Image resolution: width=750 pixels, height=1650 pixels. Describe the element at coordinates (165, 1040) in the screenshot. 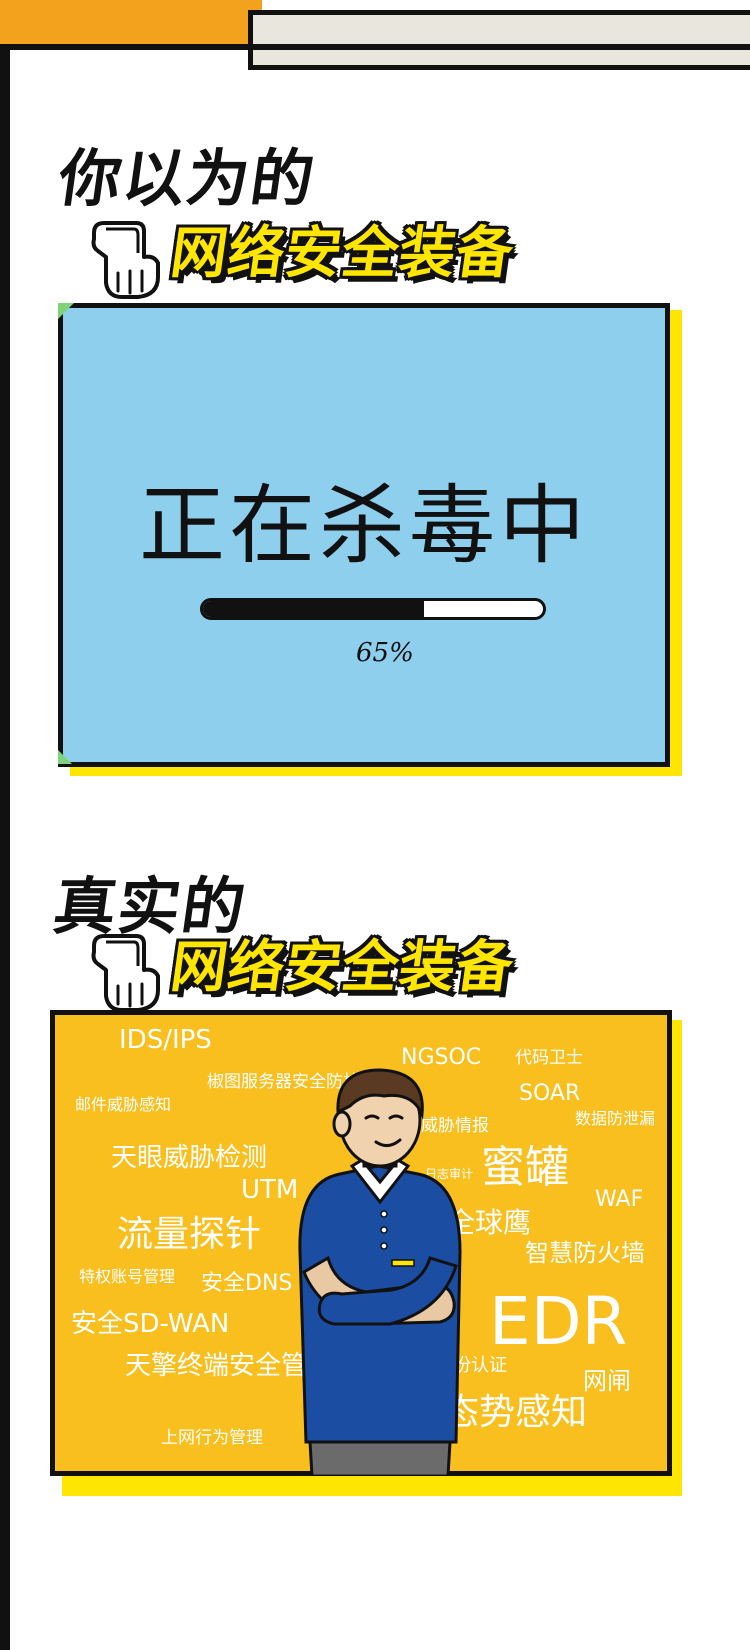

I see `word-item: IDS/IPS` at that location.